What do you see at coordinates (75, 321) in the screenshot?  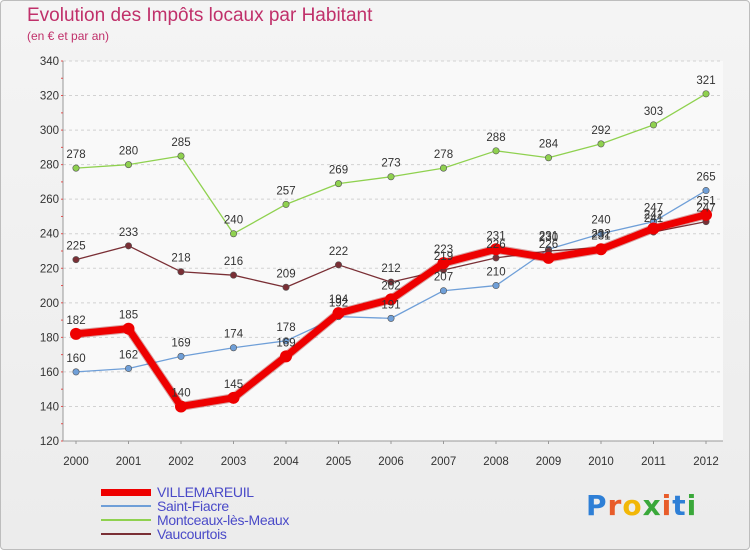 I see `data-label: 182` at bounding box center [75, 321].